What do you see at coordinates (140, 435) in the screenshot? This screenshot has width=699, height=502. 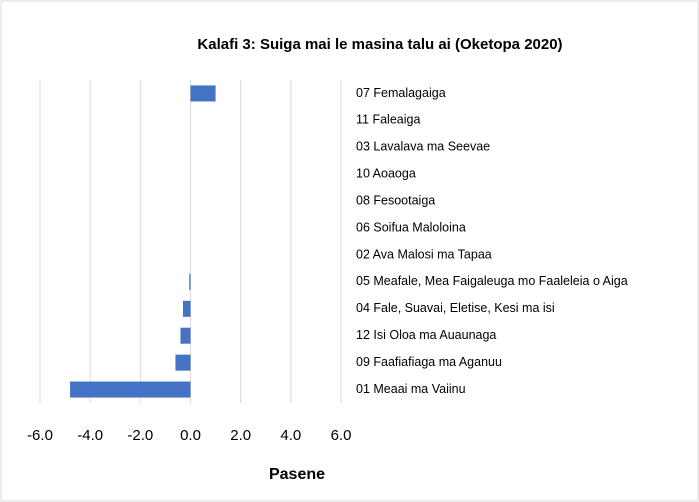 I see `x-tick-label: -2.0` at bounding box center [140, 435].